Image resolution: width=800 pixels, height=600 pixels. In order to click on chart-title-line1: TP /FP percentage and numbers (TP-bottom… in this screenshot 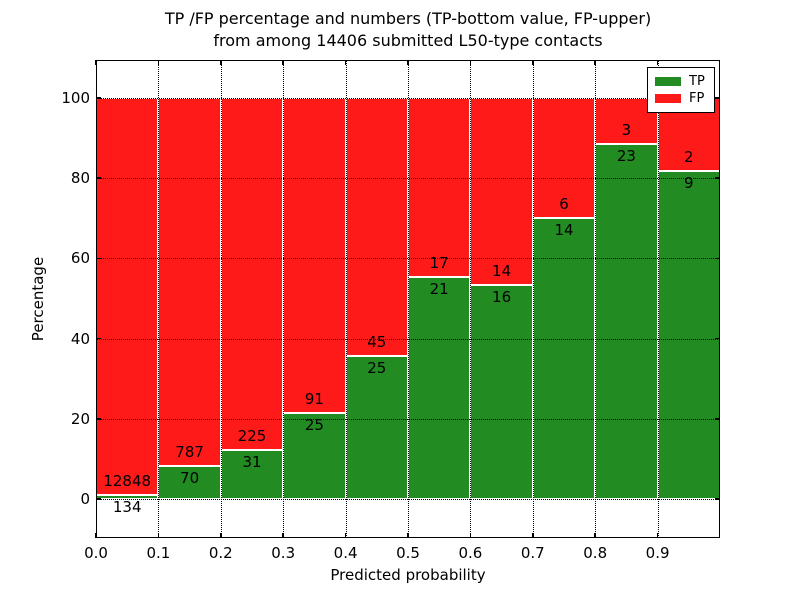, I will do `click(408, 18)`.